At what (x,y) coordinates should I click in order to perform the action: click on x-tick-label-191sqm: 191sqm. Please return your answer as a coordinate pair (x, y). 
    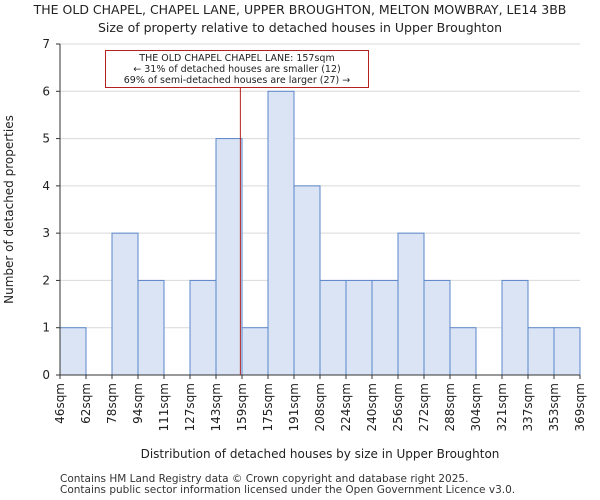
    Looking at the image, I should click on (294, 407).